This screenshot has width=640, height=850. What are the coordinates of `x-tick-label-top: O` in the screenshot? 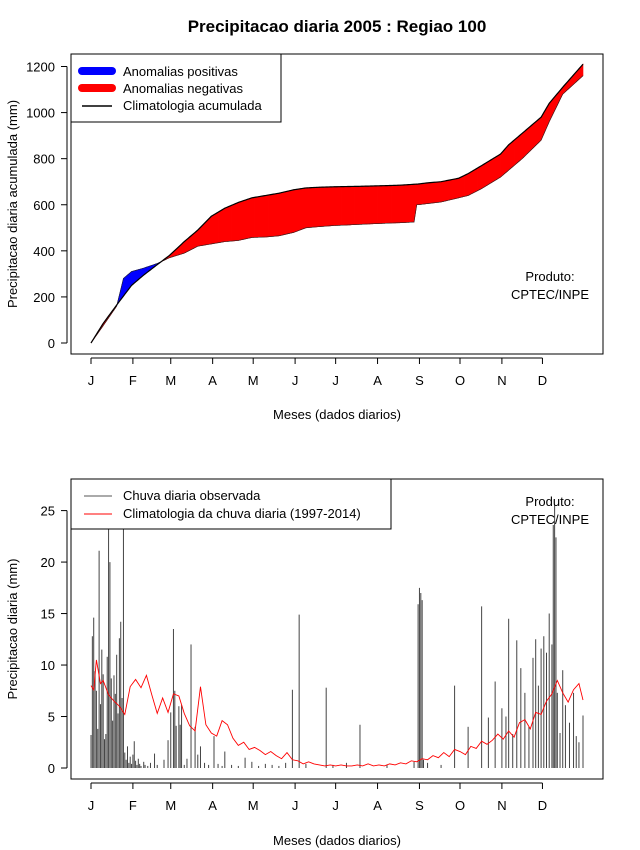 It's located at (460, 380).